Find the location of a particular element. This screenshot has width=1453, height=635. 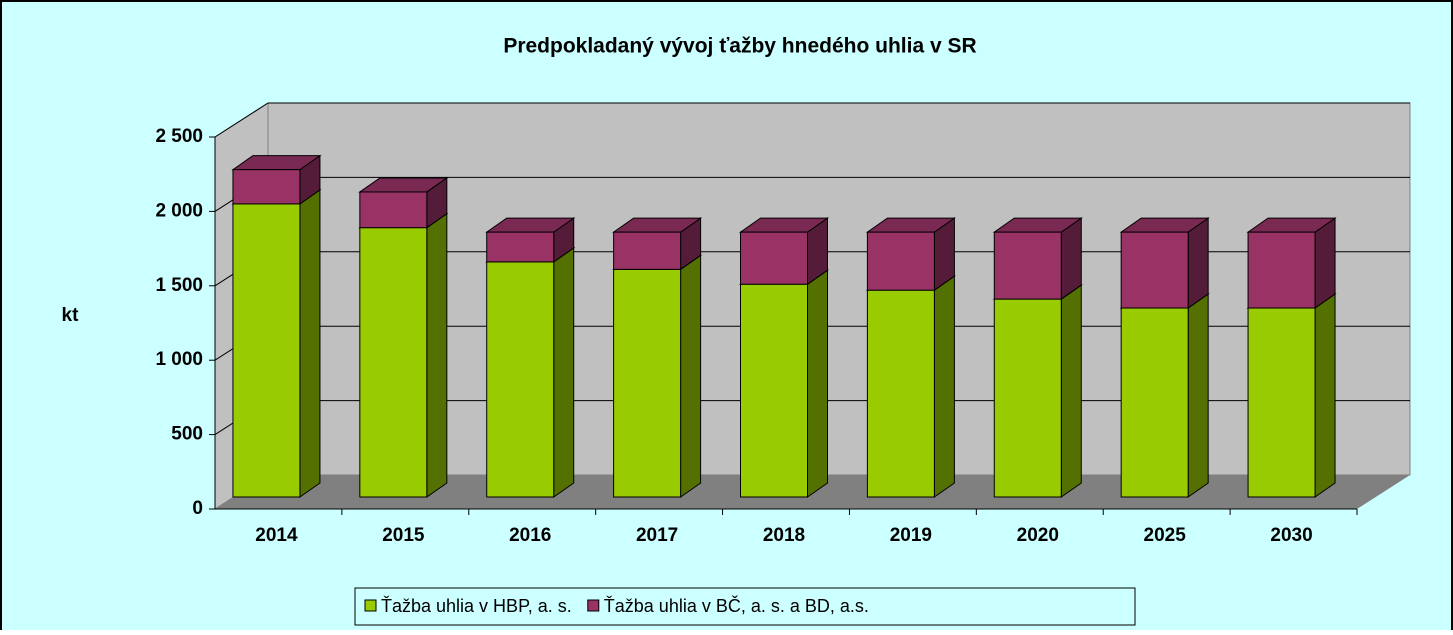

legend is located at coordinates (745, 606).